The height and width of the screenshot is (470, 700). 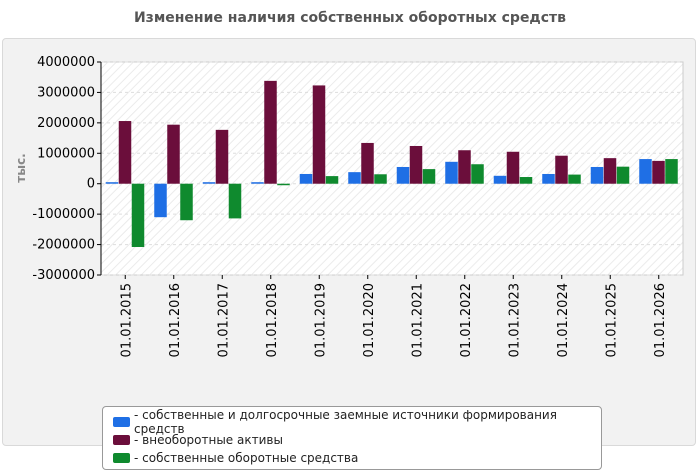 I want to click on x-tick-label: 01.01.2025, so click(x=611, y=320).